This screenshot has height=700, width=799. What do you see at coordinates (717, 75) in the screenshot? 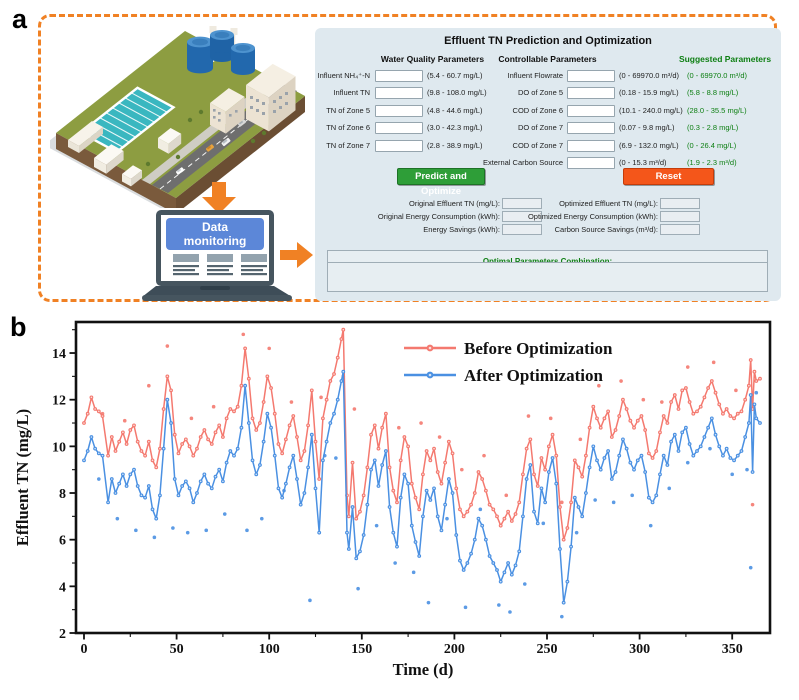
I see `suggested-influent-flowrate: (0 - 69970.0 m³/d)` at bounding box center [717, 75].